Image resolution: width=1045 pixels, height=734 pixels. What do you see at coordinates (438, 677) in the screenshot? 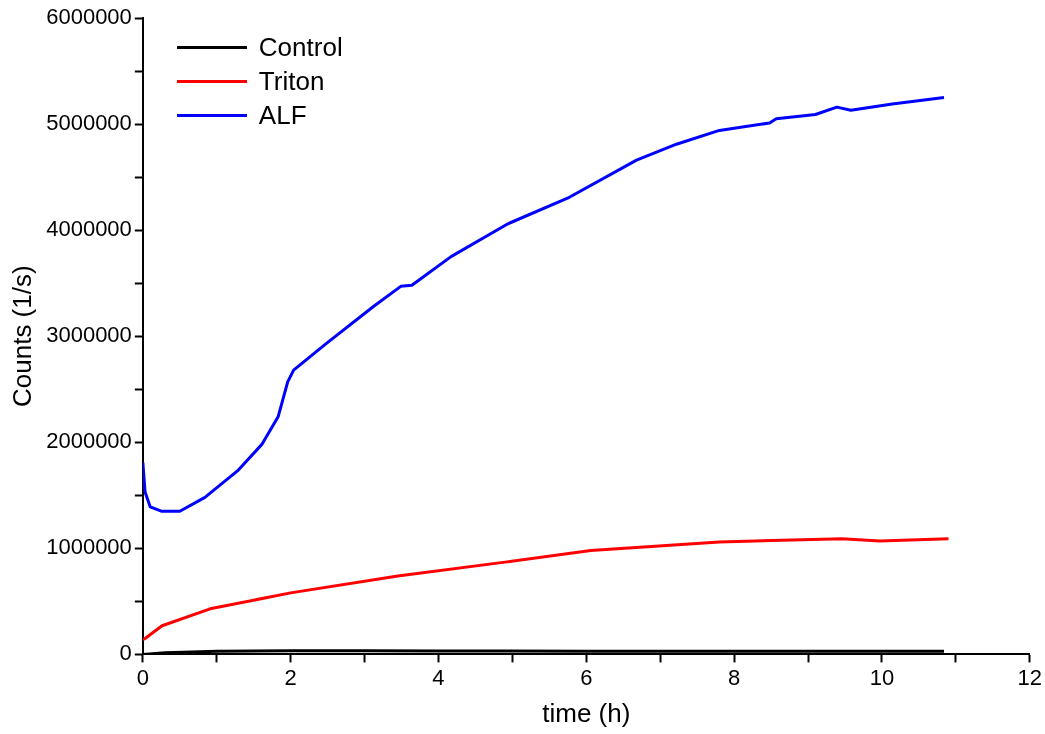
I see `x-tick-label: 4` at bounding box center [438, 677].